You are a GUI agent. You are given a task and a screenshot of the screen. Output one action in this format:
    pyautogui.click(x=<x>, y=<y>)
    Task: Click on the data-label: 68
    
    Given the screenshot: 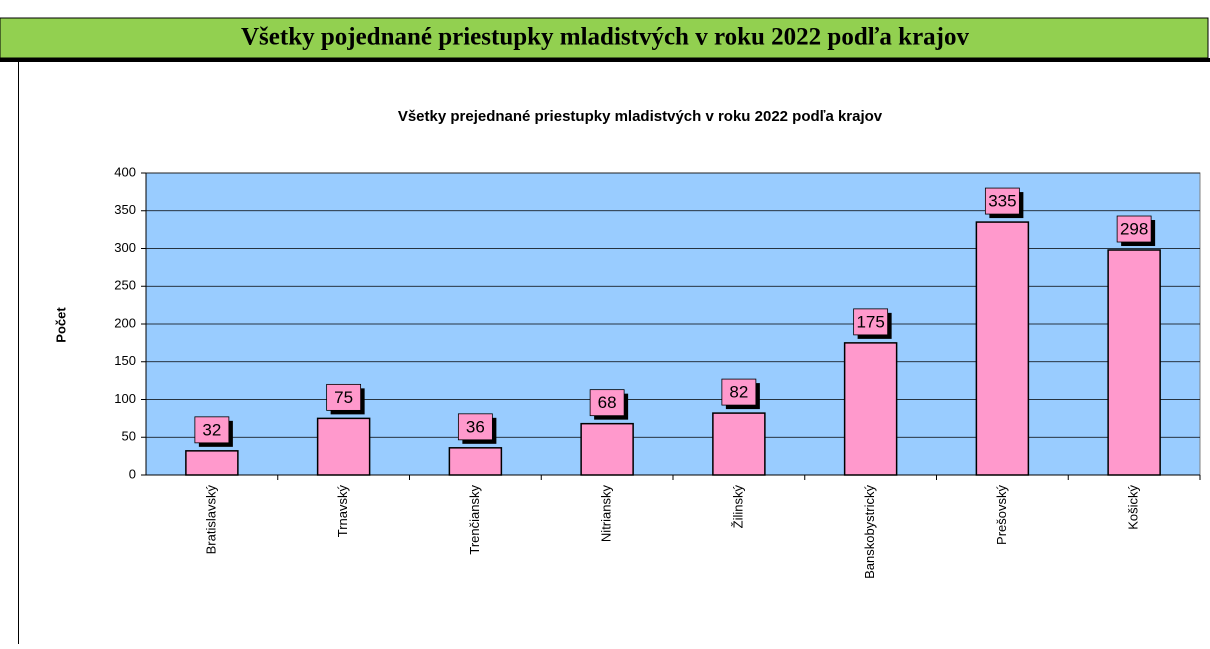 What is the action you would take?
    pyautogui.click(x=607, y=402)
    